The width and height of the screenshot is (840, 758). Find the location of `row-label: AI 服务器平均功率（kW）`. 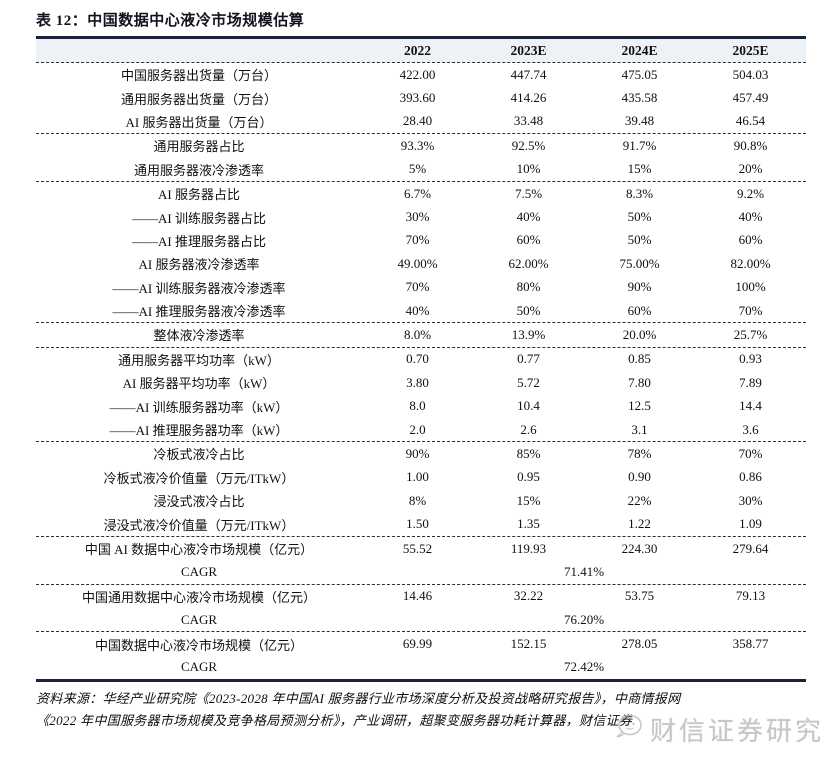

row-label: AI 服务器平均功率（kW） is located at coordinates (199, 384).